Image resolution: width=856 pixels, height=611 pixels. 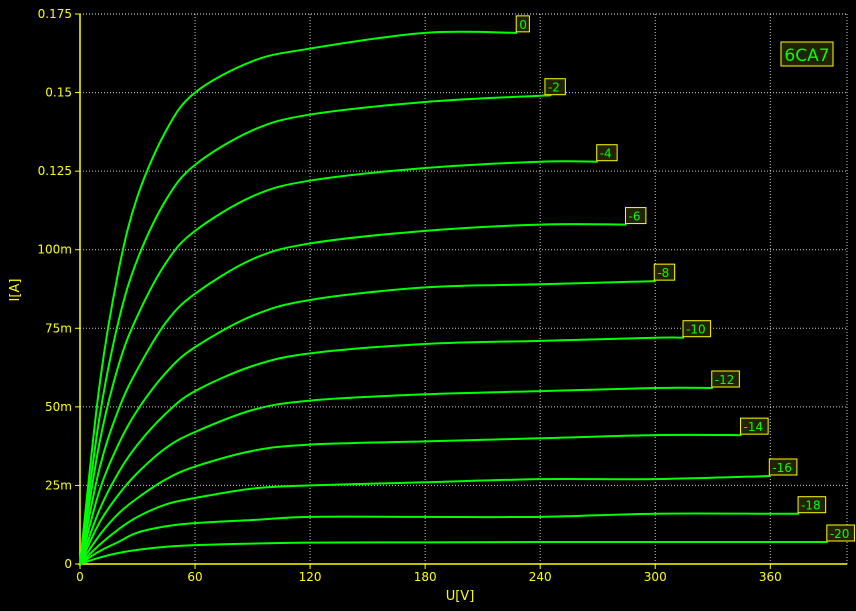 I want to click on series-label--20: -20, so click(x=840, y=534).